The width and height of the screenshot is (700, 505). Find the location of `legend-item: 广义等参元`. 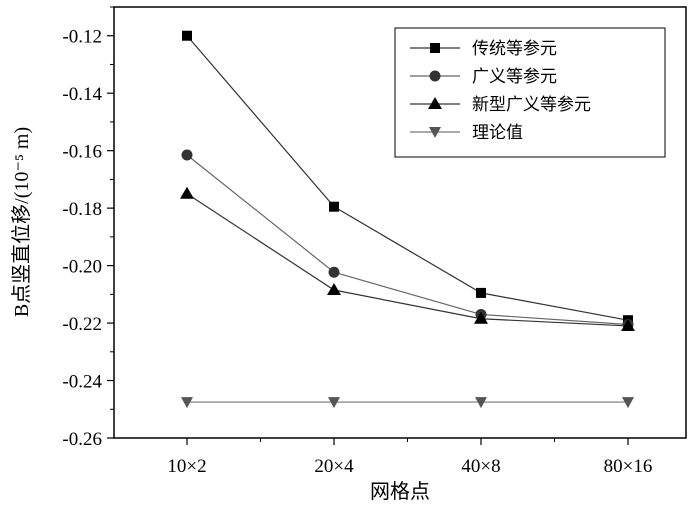

legend-item: 广义等参元 is located at coordinates (483, 76).